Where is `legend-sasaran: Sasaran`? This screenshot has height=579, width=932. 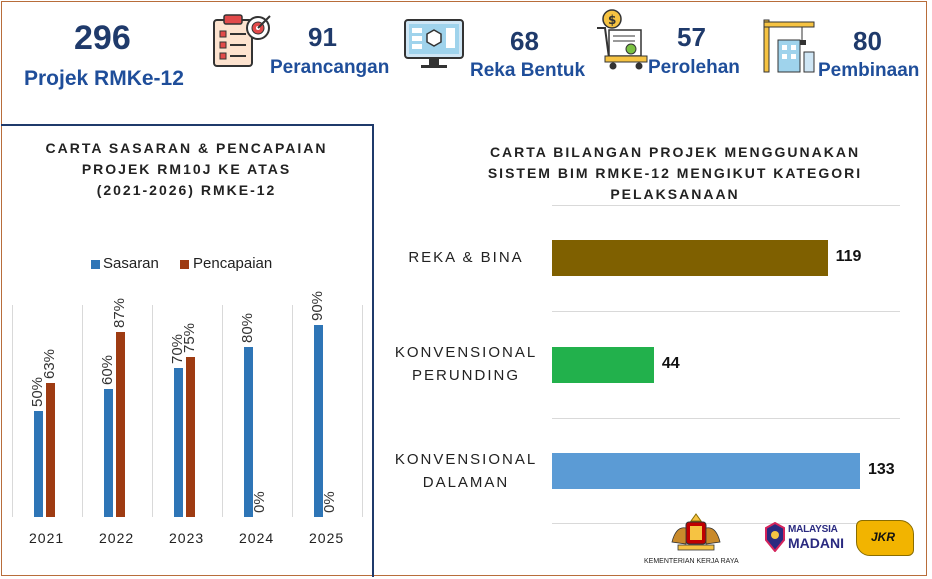
legend-sasaran: Sasaran is located at coordinates (131, 263).